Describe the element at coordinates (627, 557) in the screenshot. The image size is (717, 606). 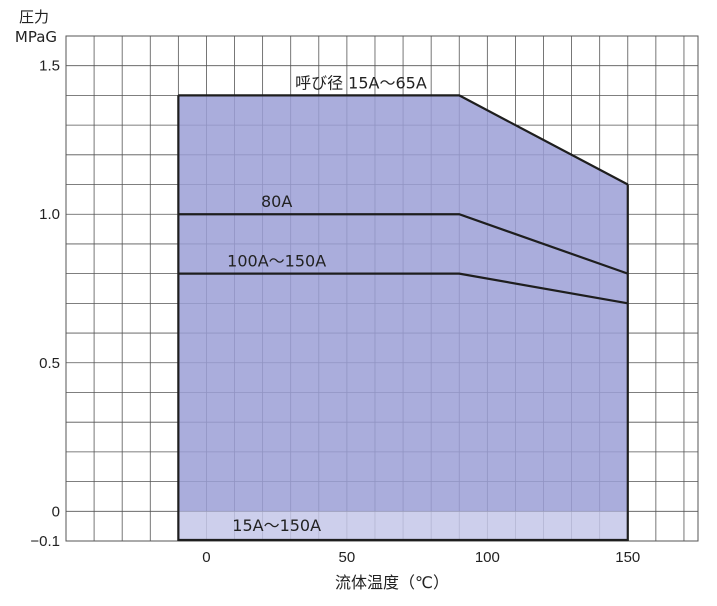
I see `x-tick-label: 150` at that location.